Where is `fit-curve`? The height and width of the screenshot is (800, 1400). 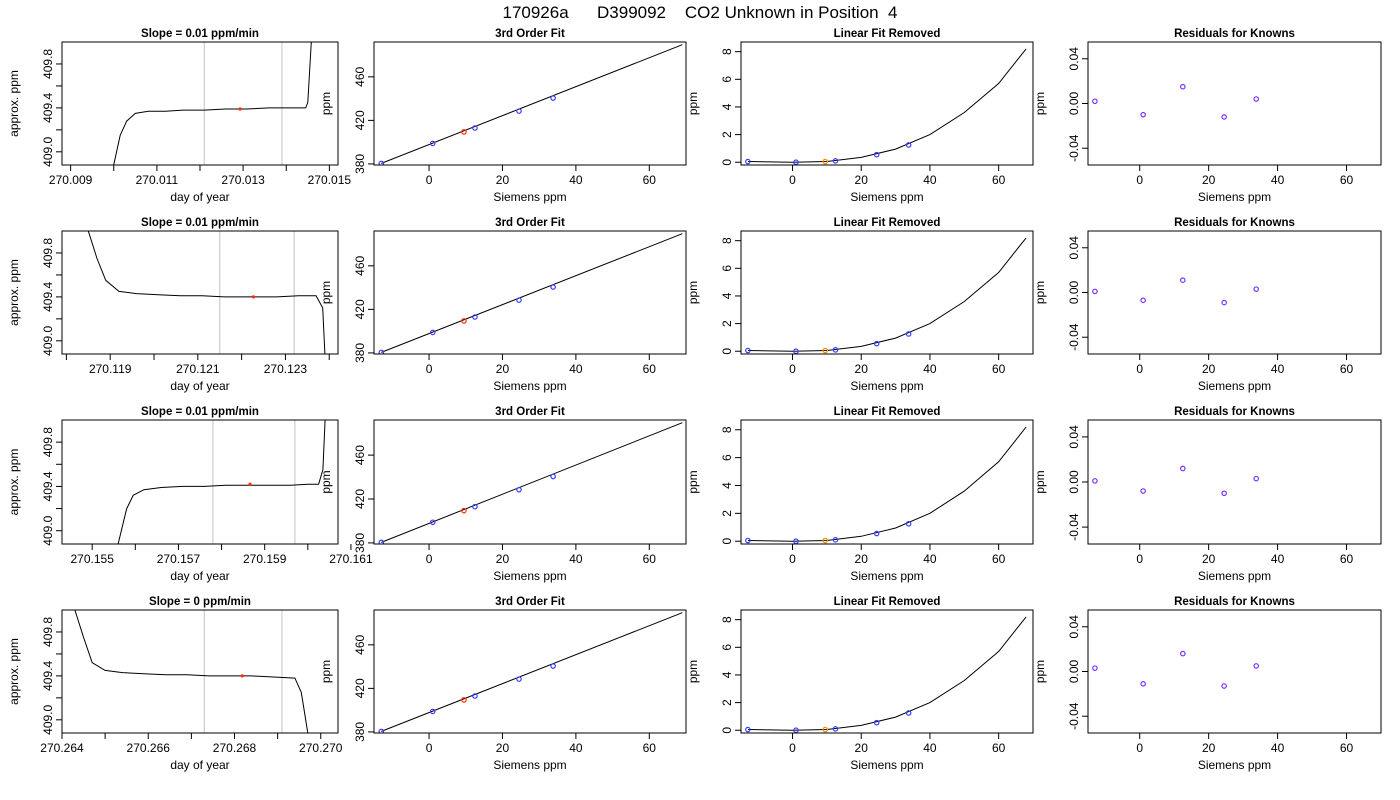
fit-curve is located at coordinates (887, 484).